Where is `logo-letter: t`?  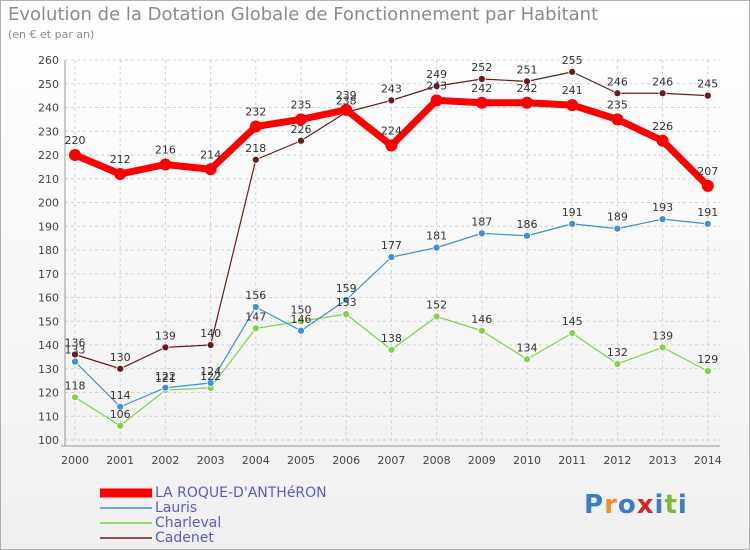 logo-letter: t is located at coordinates (671, 505).